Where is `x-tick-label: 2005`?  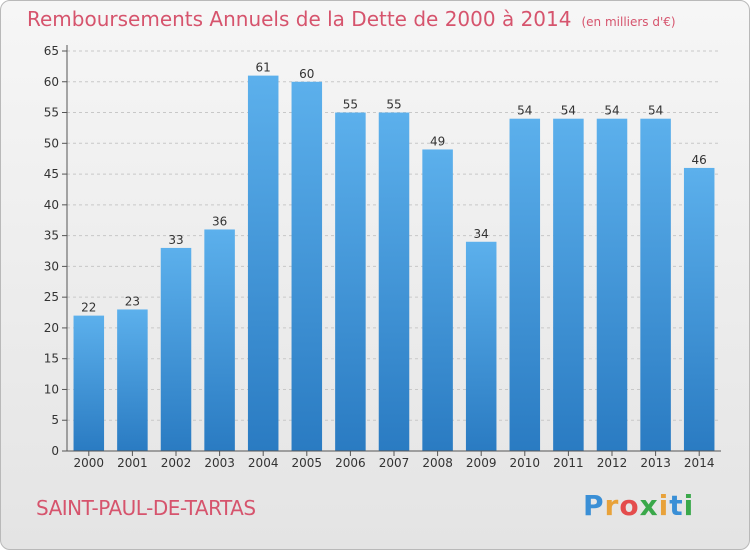 x-tick-label: 2005 is located at coordinates (307, 463).